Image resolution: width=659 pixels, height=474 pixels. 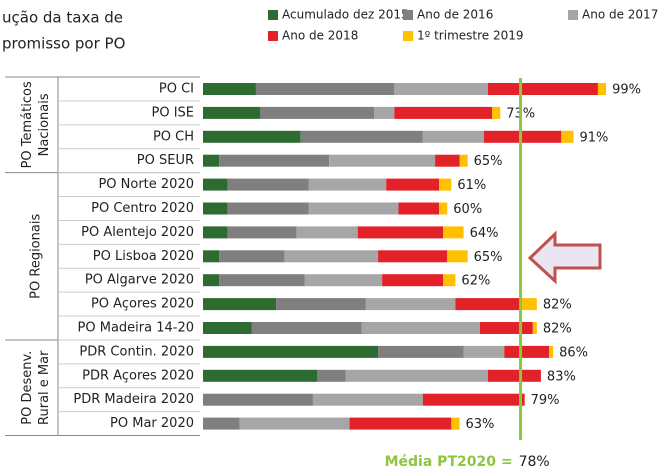 I want to click on legend-label: Ano de 2016, so click(x=455, y=15).